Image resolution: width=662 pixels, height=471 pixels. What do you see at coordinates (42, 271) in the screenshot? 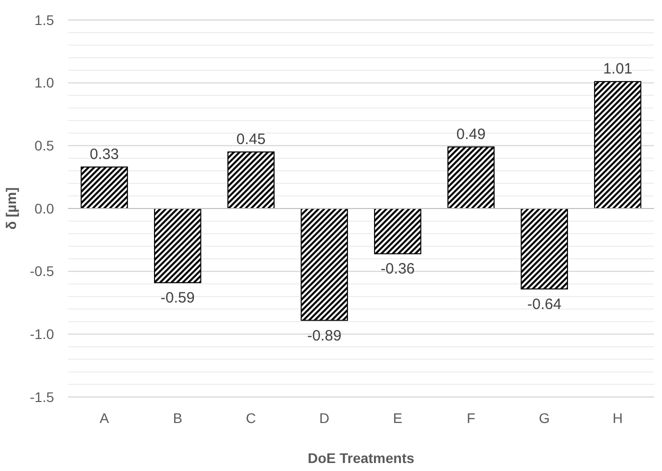
I see `y-tick-label: -0.5` at bounding box center [42, 271].